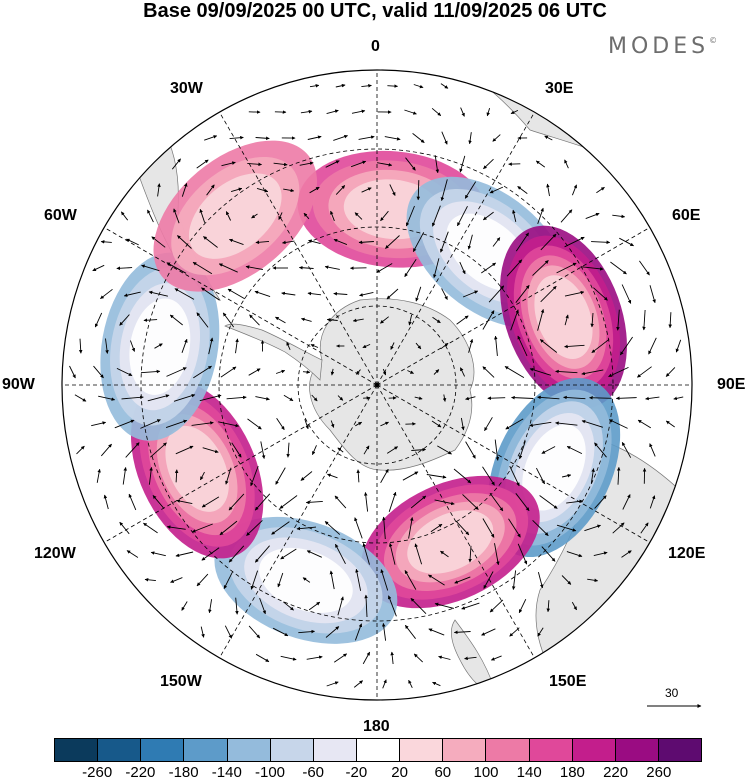 This screenshot has height=783, width=750. I want to click on reference-vector: 30, so click(675, 701).